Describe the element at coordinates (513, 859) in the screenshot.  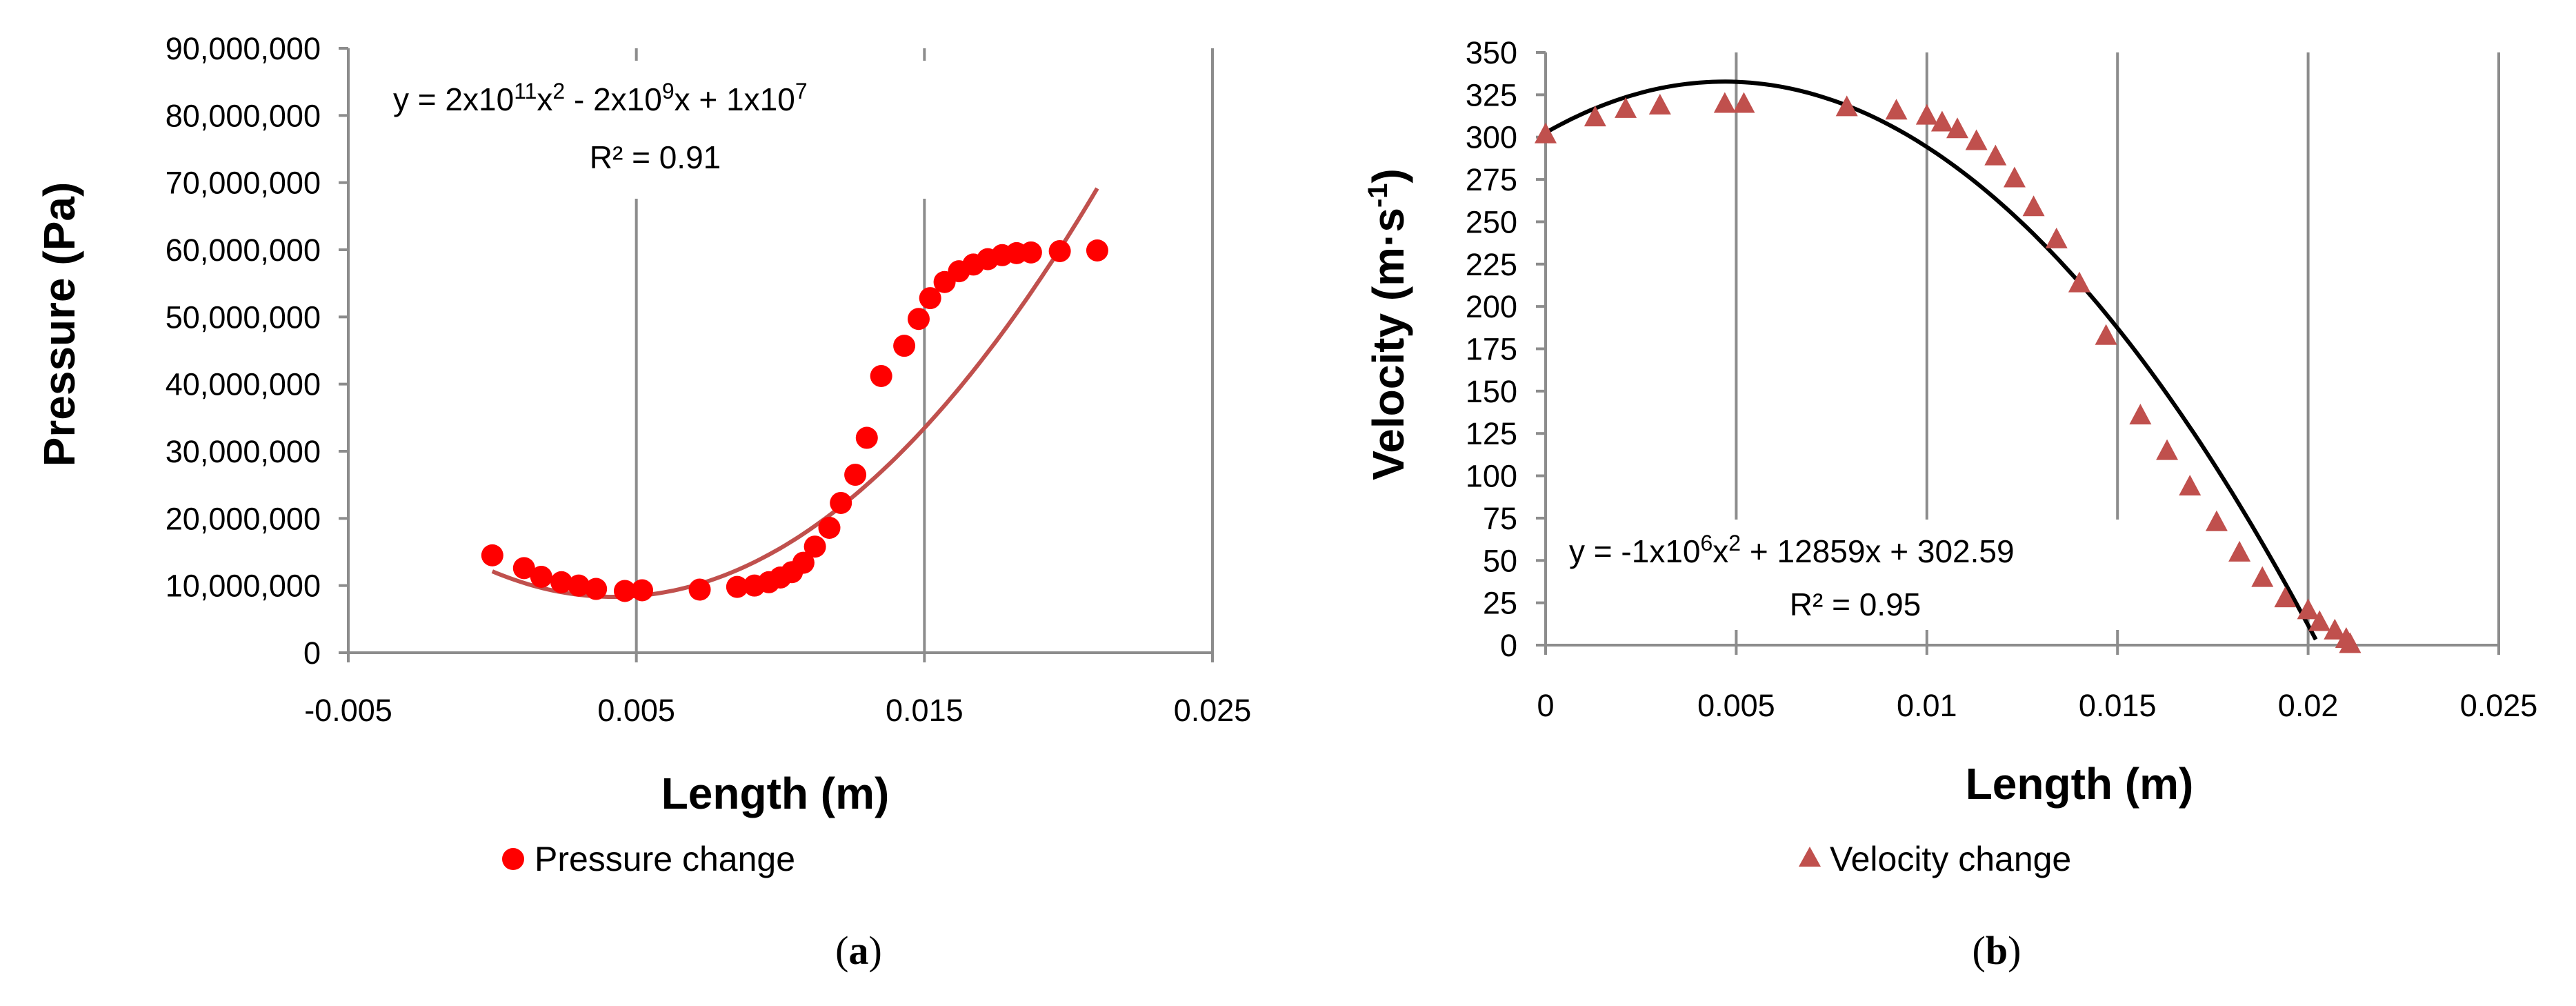
I see `pressure-legend-marker` at that location.